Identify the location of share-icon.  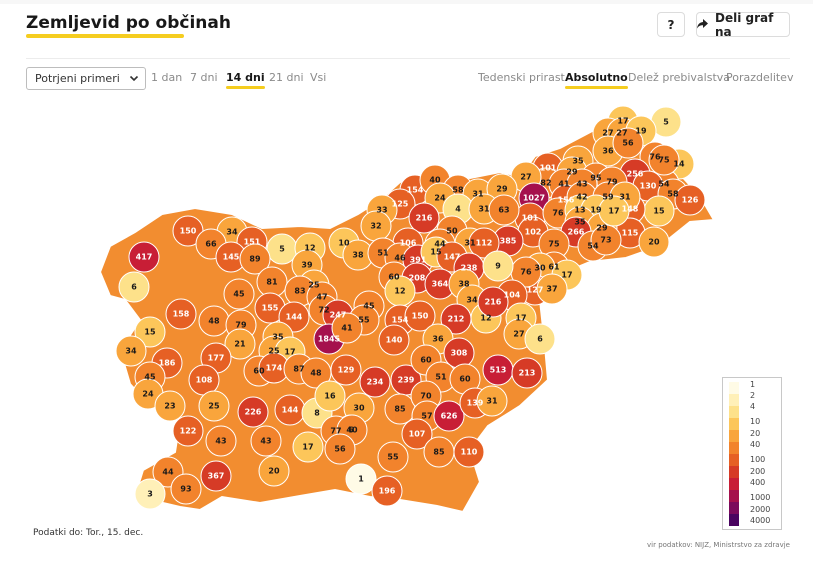
(702, 25).